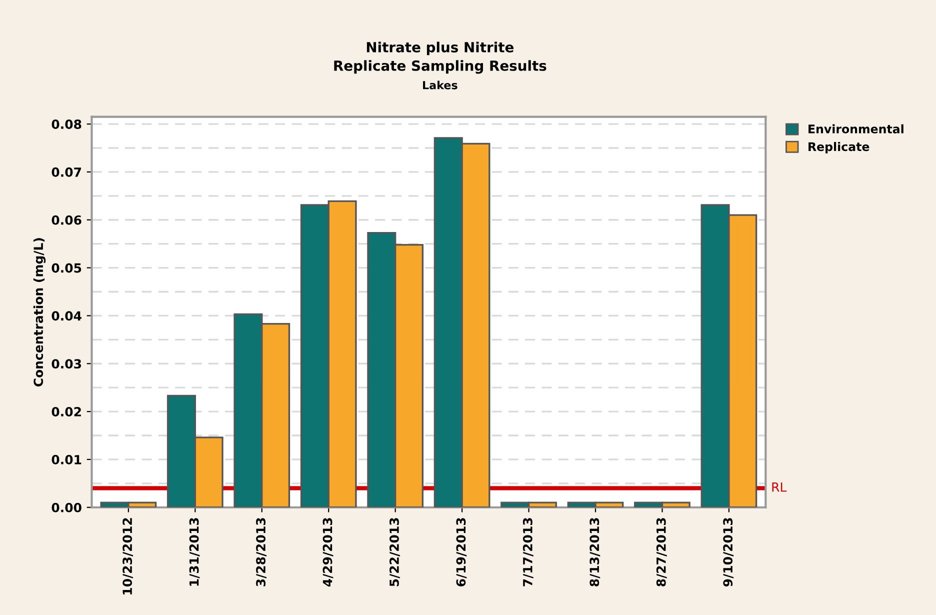 Image resolution: width=936 pixels, height=615 pixels. Describe the element at coordinates (67, 268) in the screenshot. I see `y-tick-label: 0.05` at that location.